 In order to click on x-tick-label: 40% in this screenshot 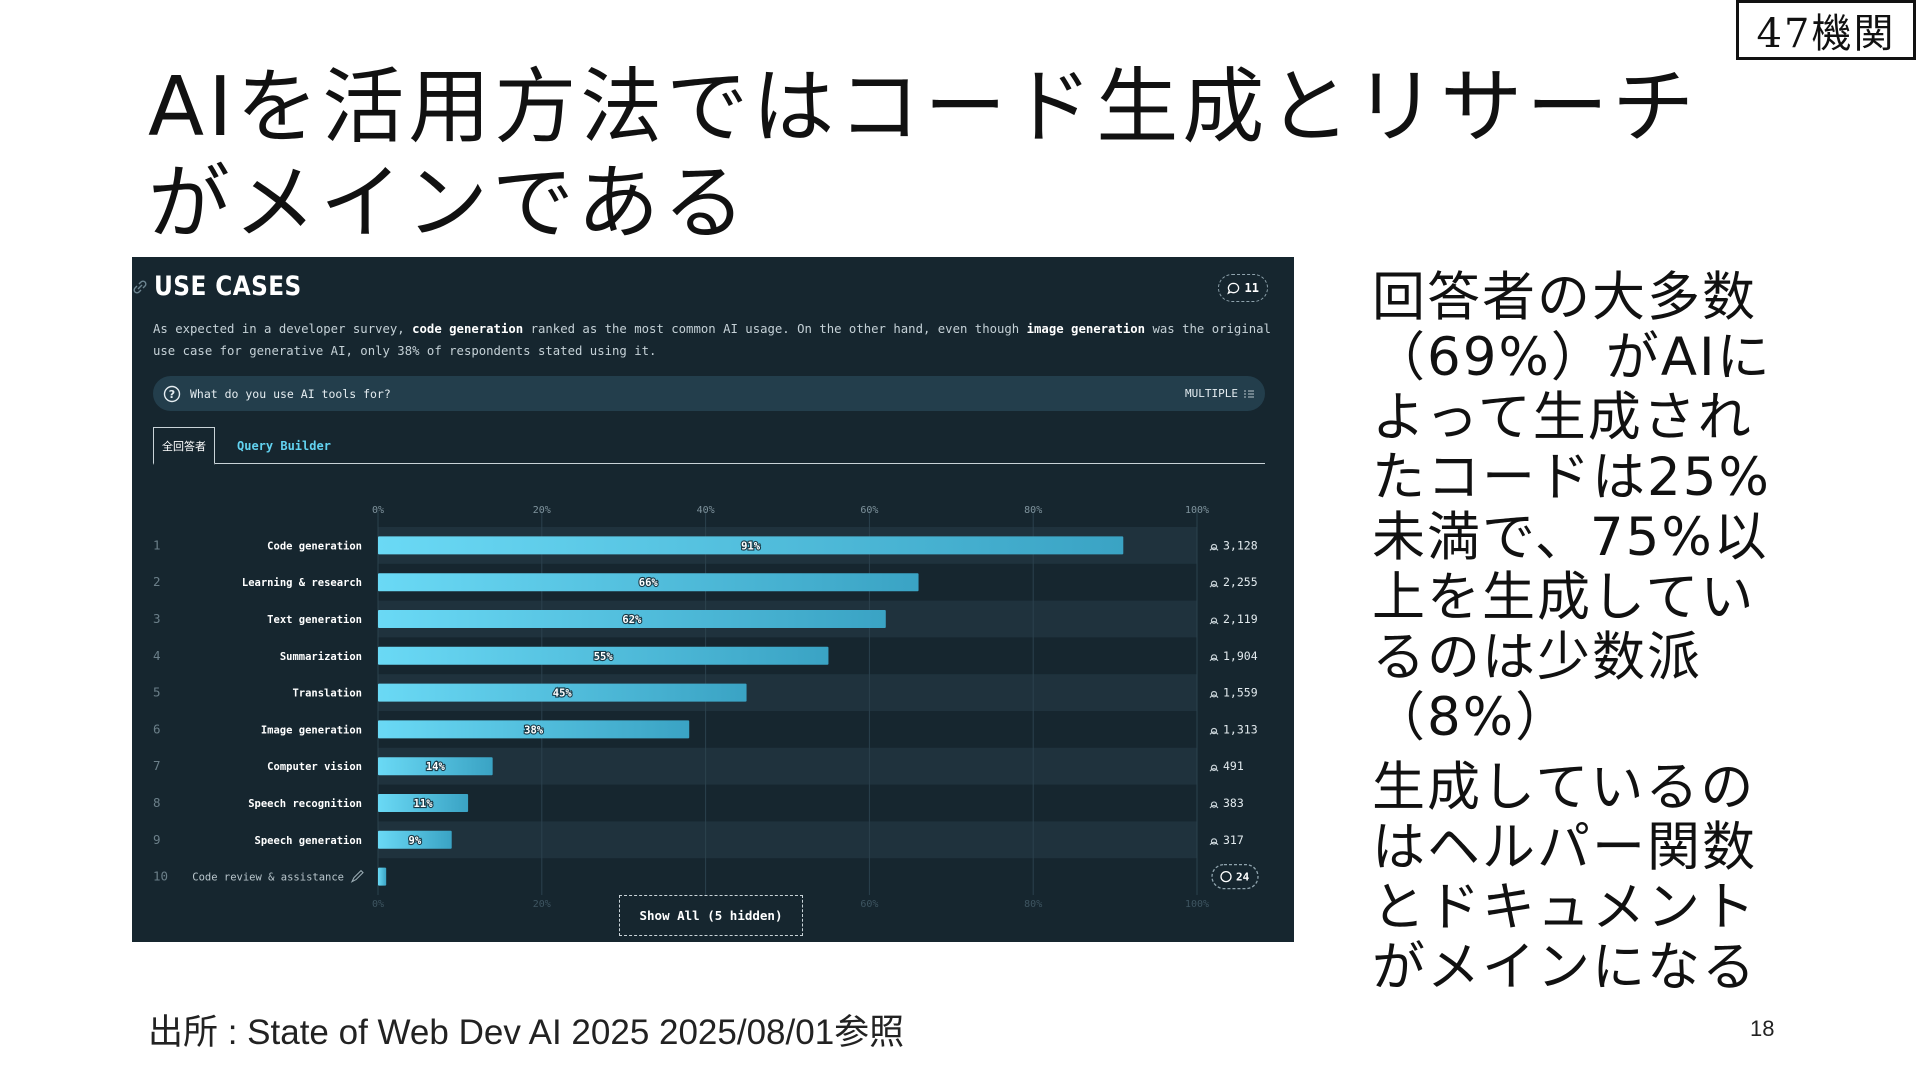, I will do `click(706, 510)`.